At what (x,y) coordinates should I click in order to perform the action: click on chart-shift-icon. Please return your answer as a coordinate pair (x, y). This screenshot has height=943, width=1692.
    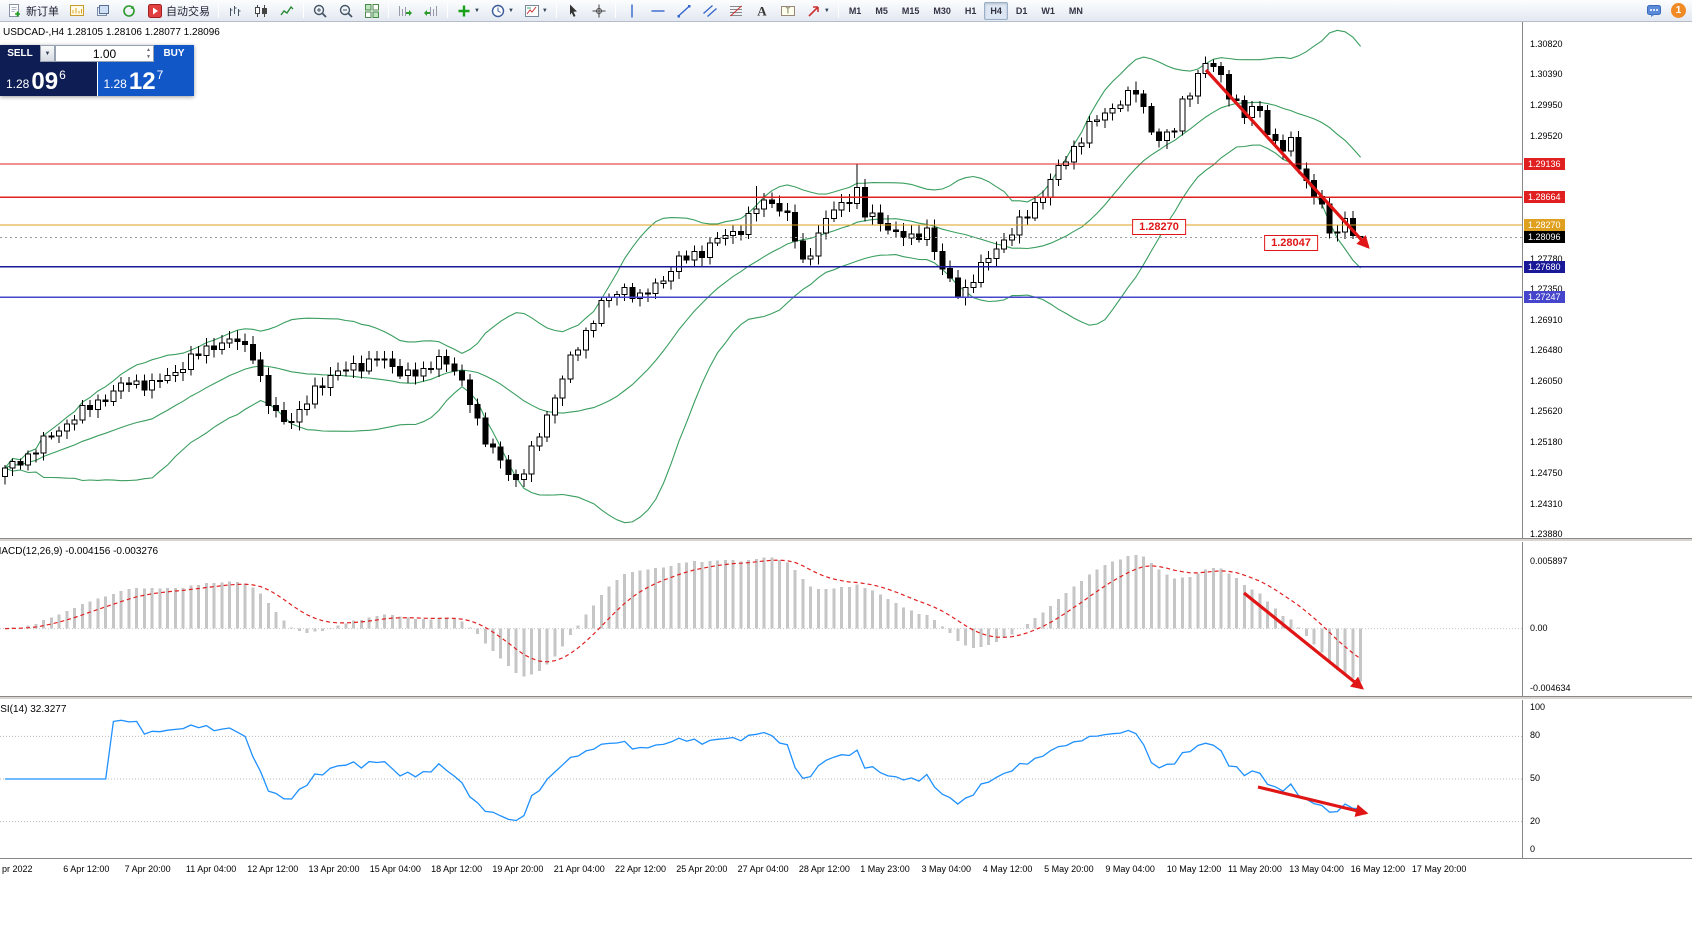
    Looking at the image, I should click on (431, 11).